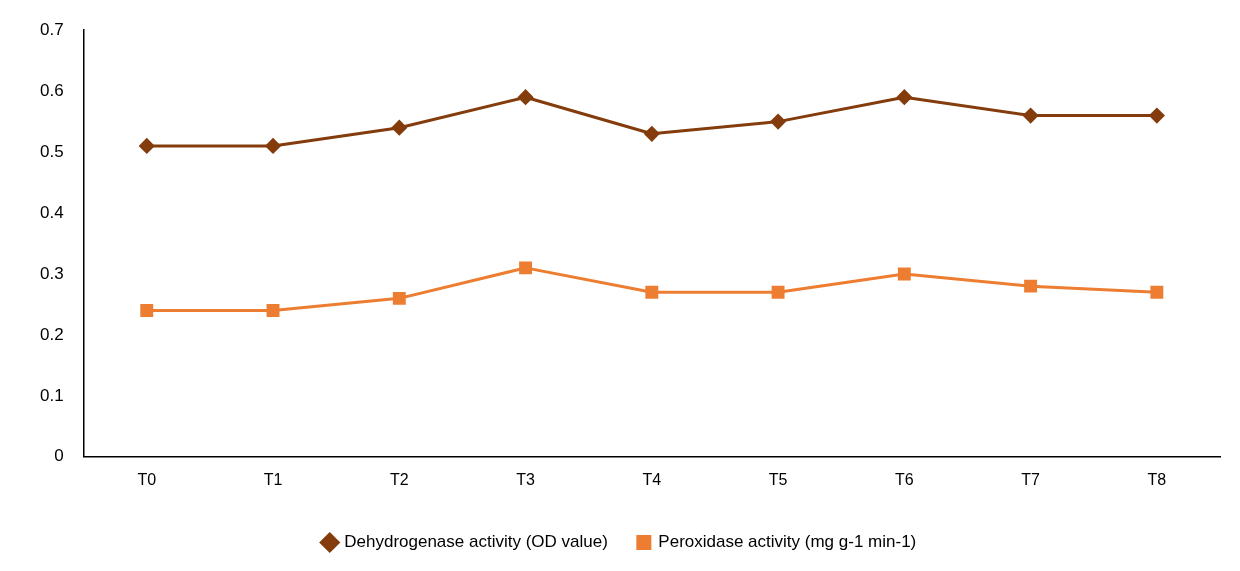  I want to click on y-tick-label: 0.2, so click(51, 334).